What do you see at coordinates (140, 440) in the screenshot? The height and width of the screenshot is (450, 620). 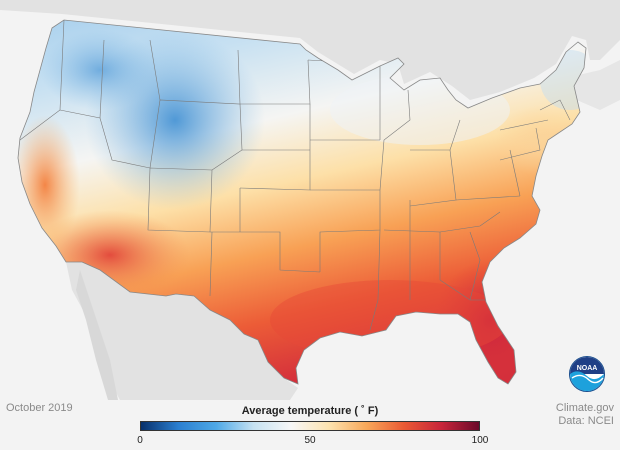 I see `legend-min-label: 0` at bounding box center [140, 440].